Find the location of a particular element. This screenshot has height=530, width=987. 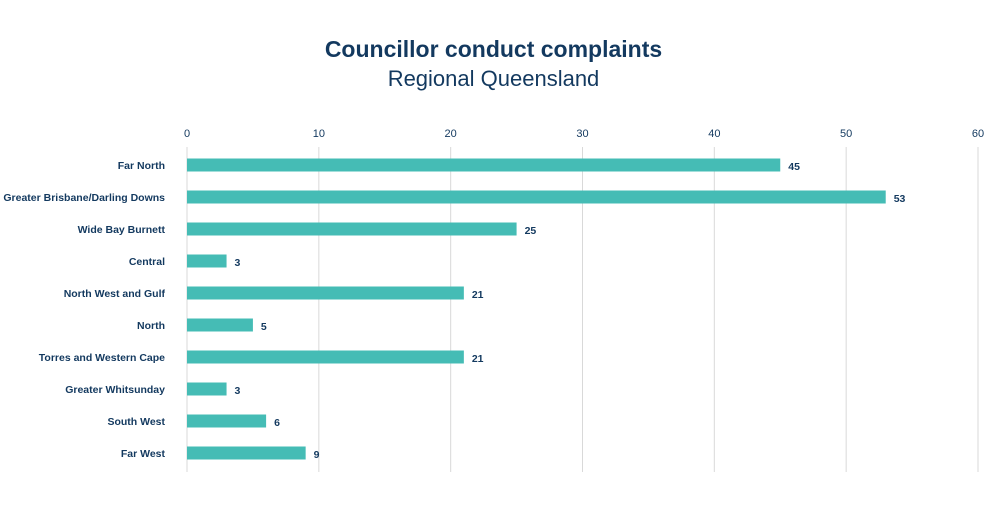

category-label: Greater Brisbane/Darling Downs is located at coordinates (84, 198).